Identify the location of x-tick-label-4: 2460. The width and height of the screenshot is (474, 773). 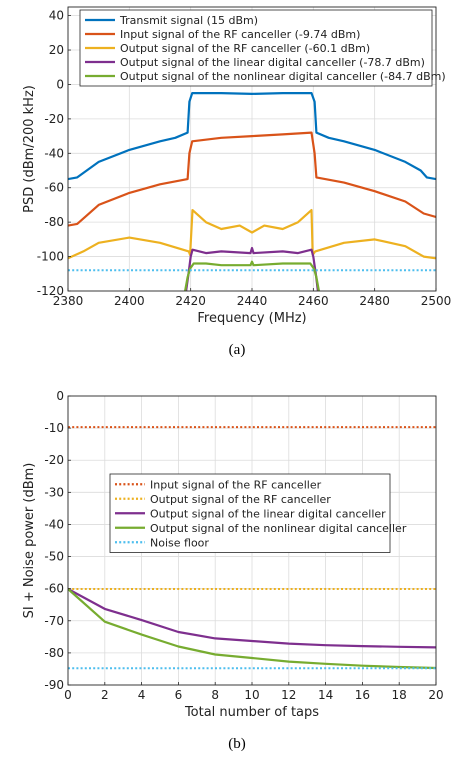
(313, 301).